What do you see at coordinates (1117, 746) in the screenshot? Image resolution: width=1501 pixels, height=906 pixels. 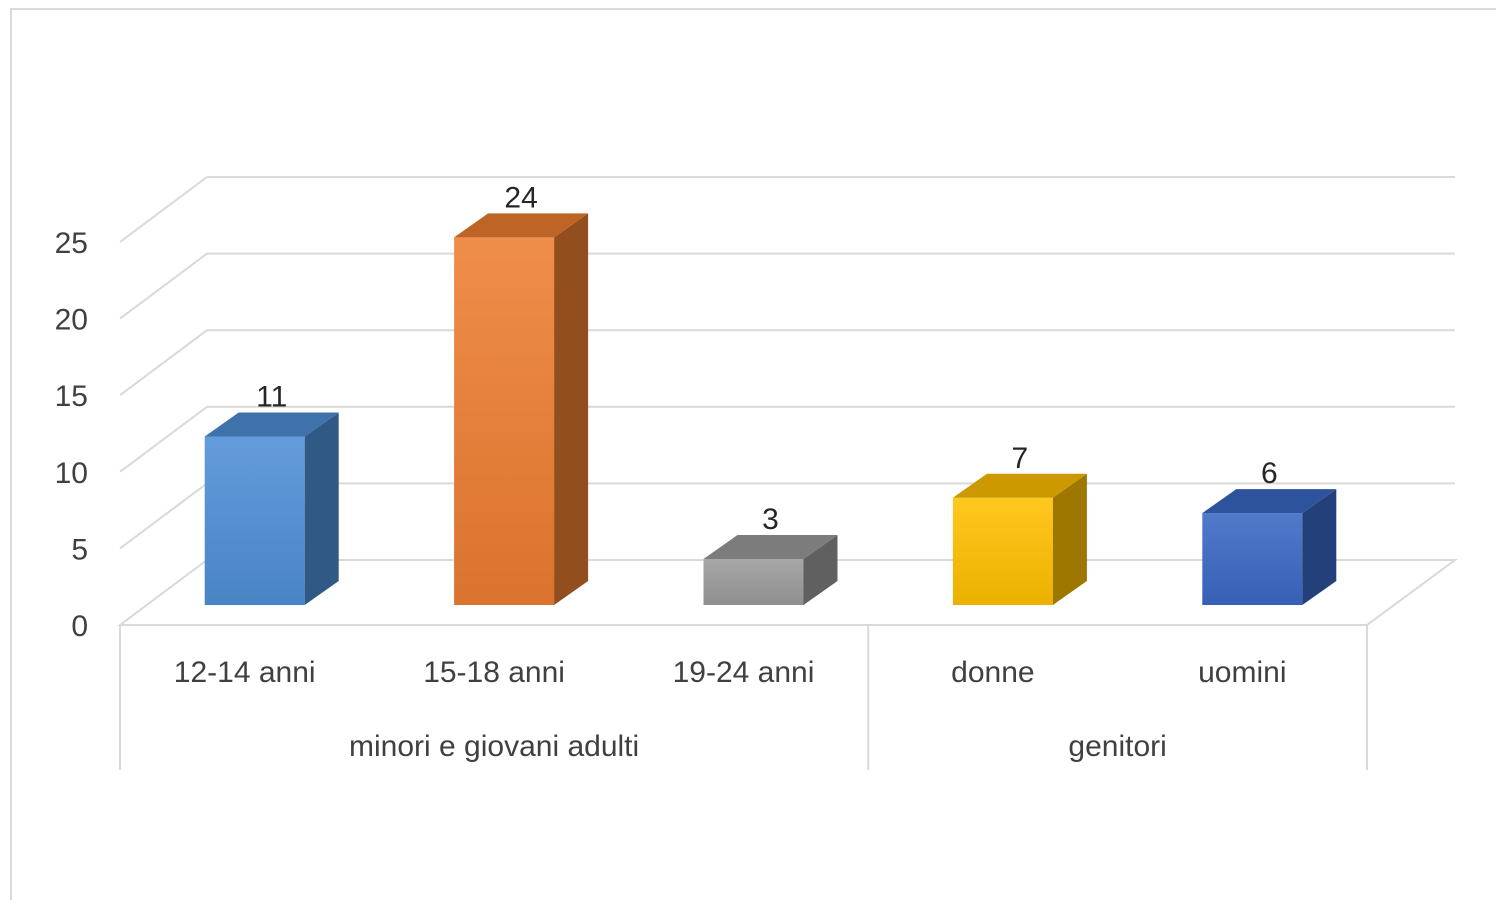 I see `group-label: genitori` at bounding box center [1117, 746].